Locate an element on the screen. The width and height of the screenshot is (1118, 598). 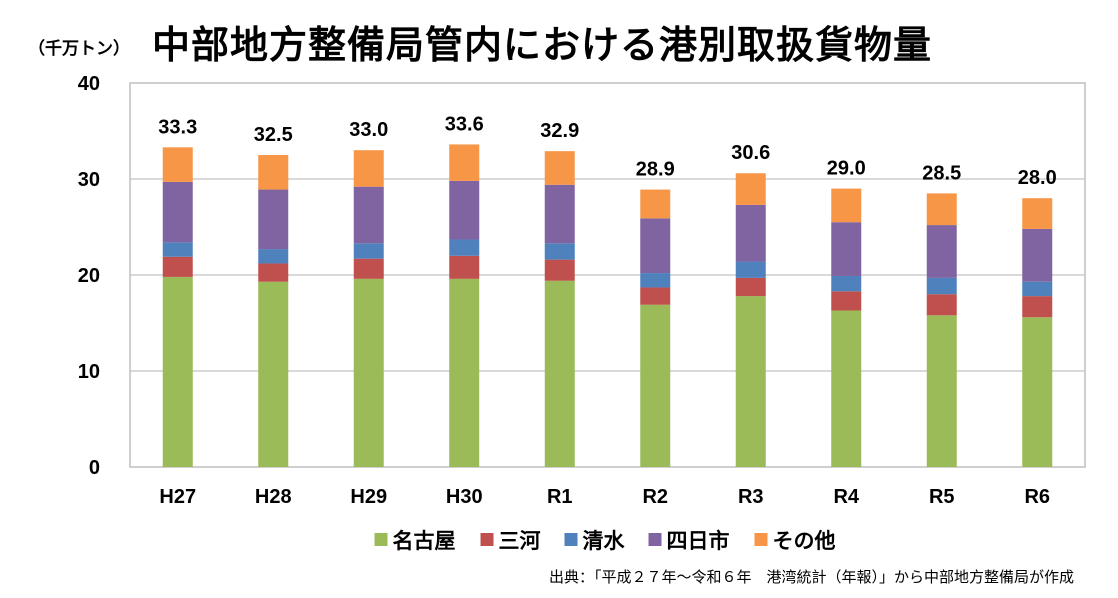
x-tick-label: R6 is located at coordinates (1037, 497).